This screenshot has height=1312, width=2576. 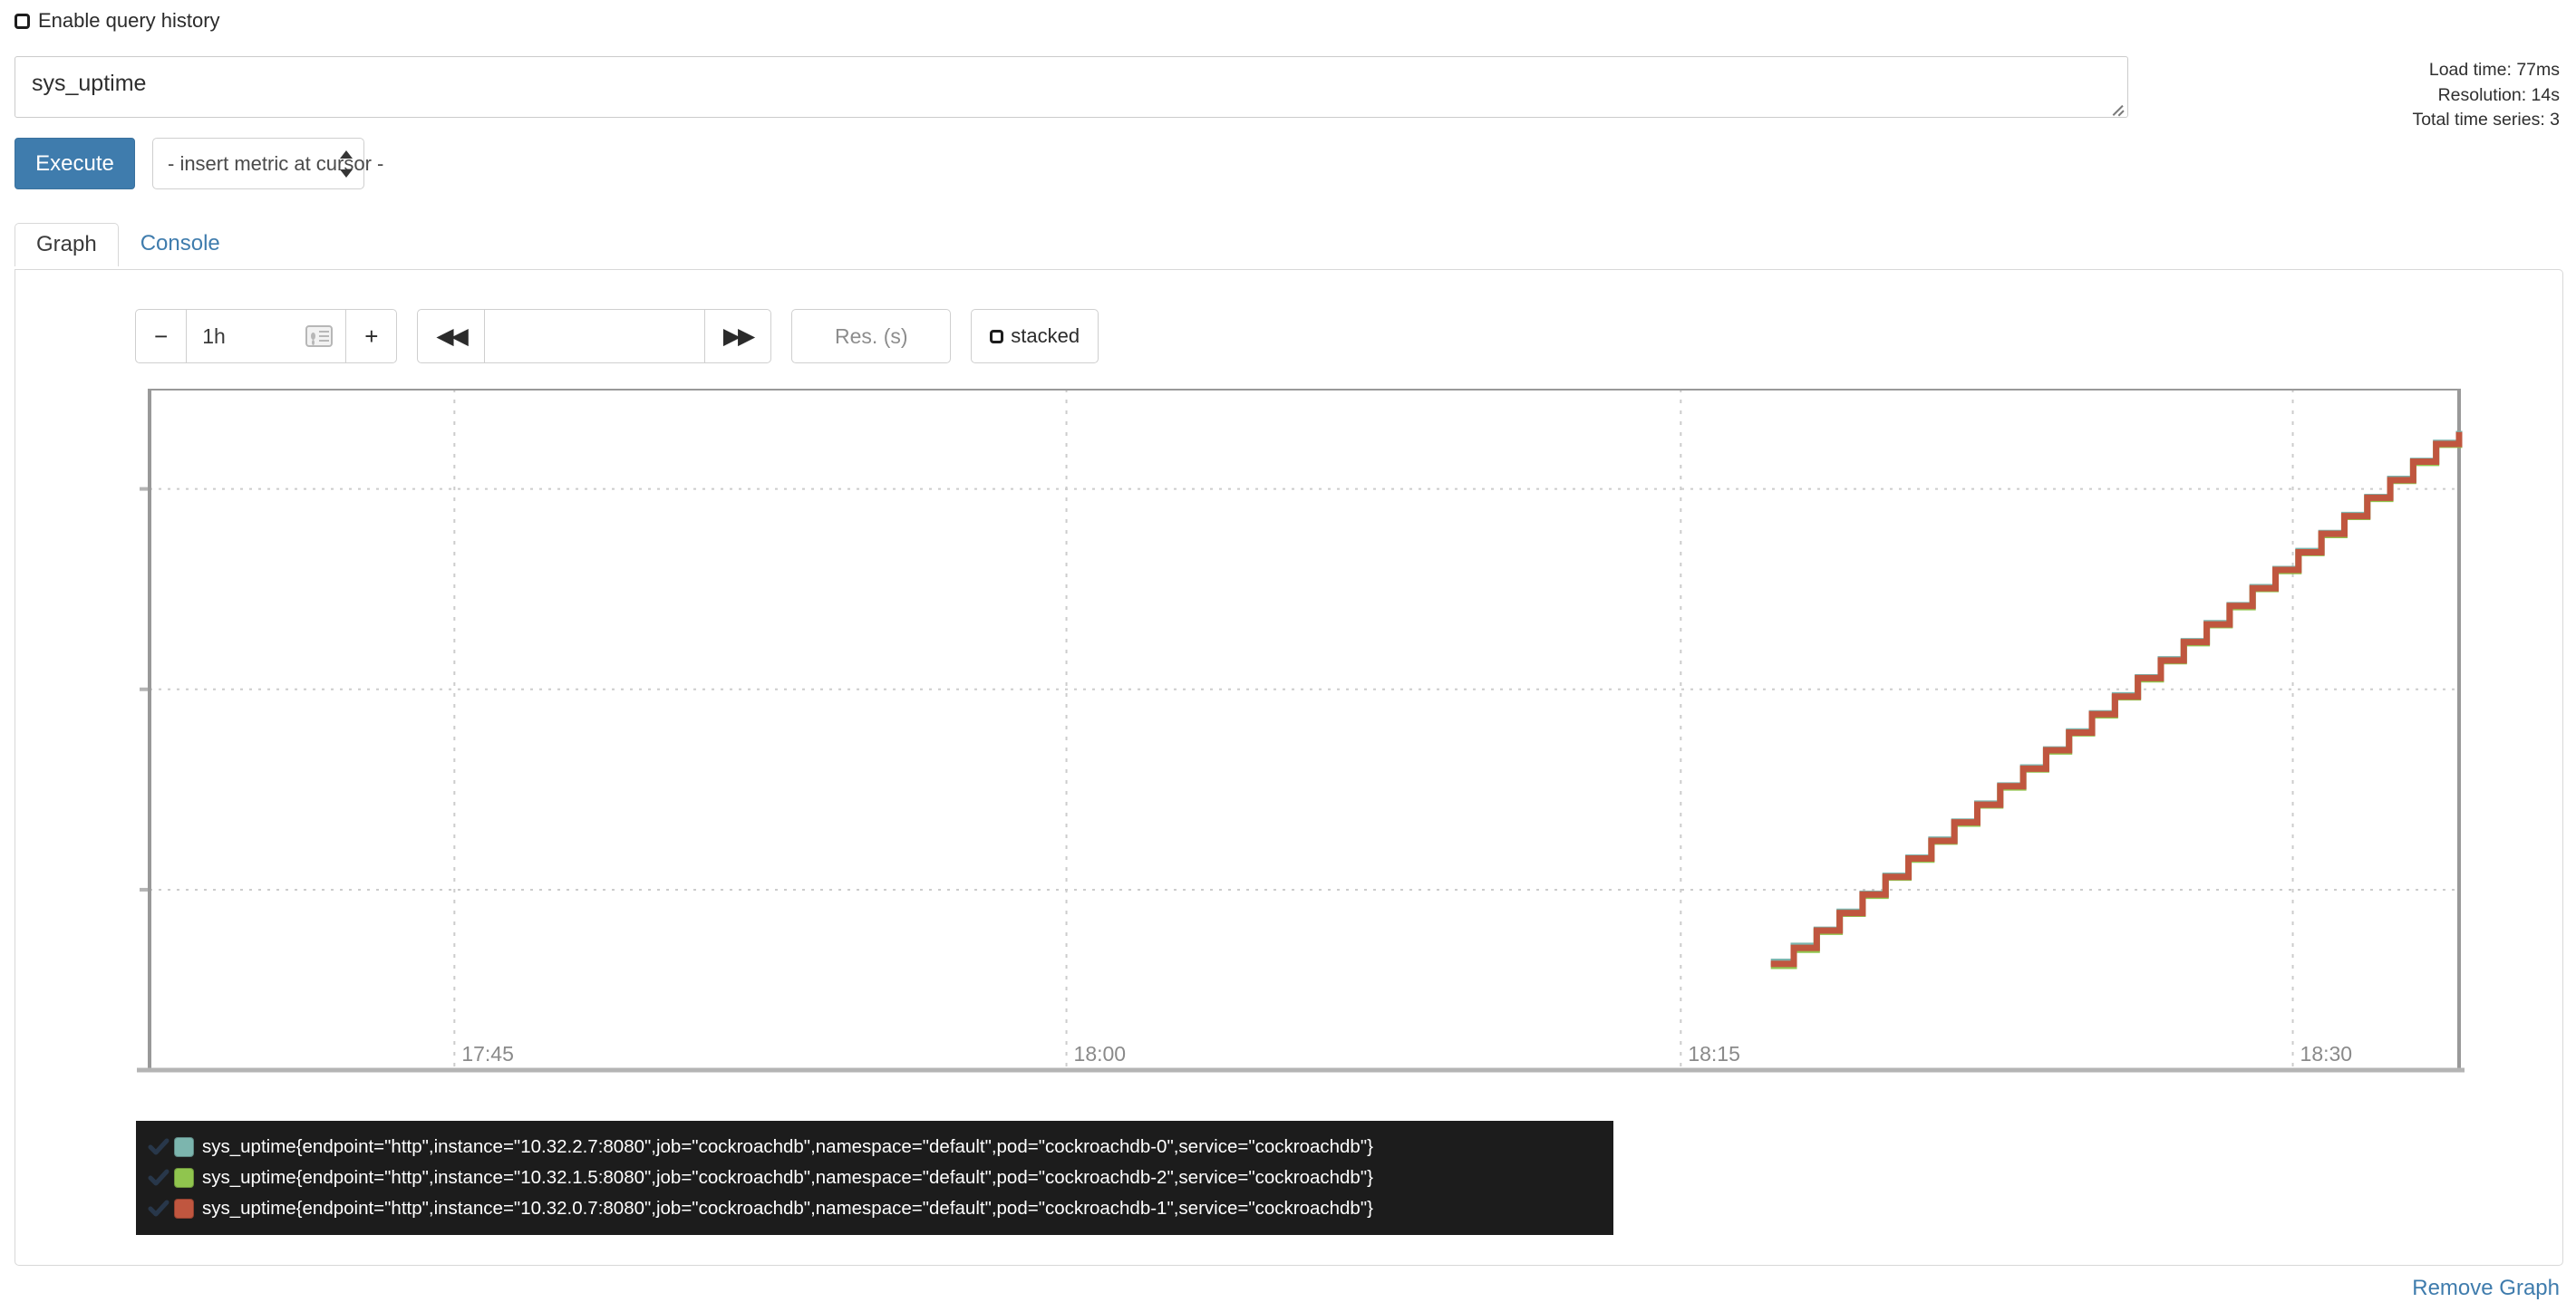 I want to click on total-time-series: Total time series: 3, so click(x=2486, y=120).